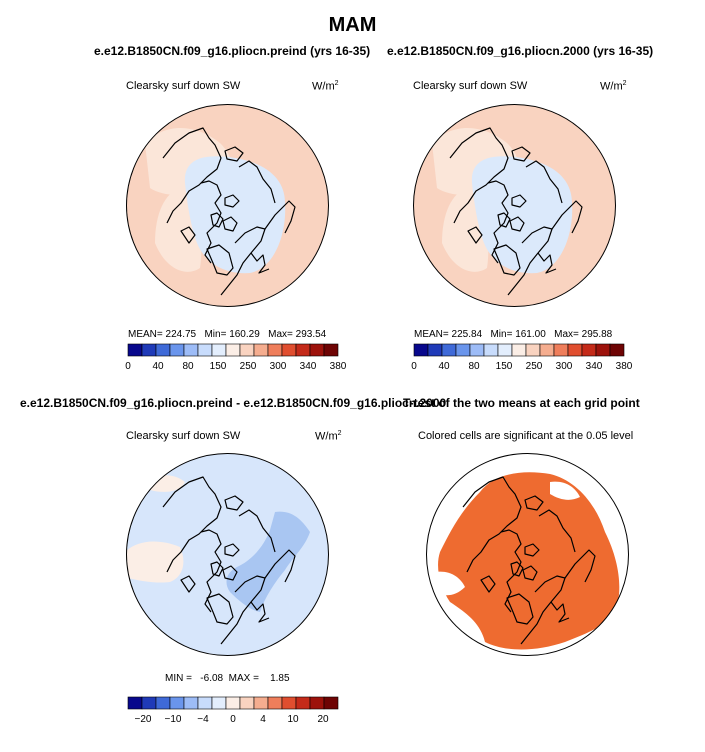 This screenshot has width=705, height=752. I want to click on panel1-field, so click(227, 205).